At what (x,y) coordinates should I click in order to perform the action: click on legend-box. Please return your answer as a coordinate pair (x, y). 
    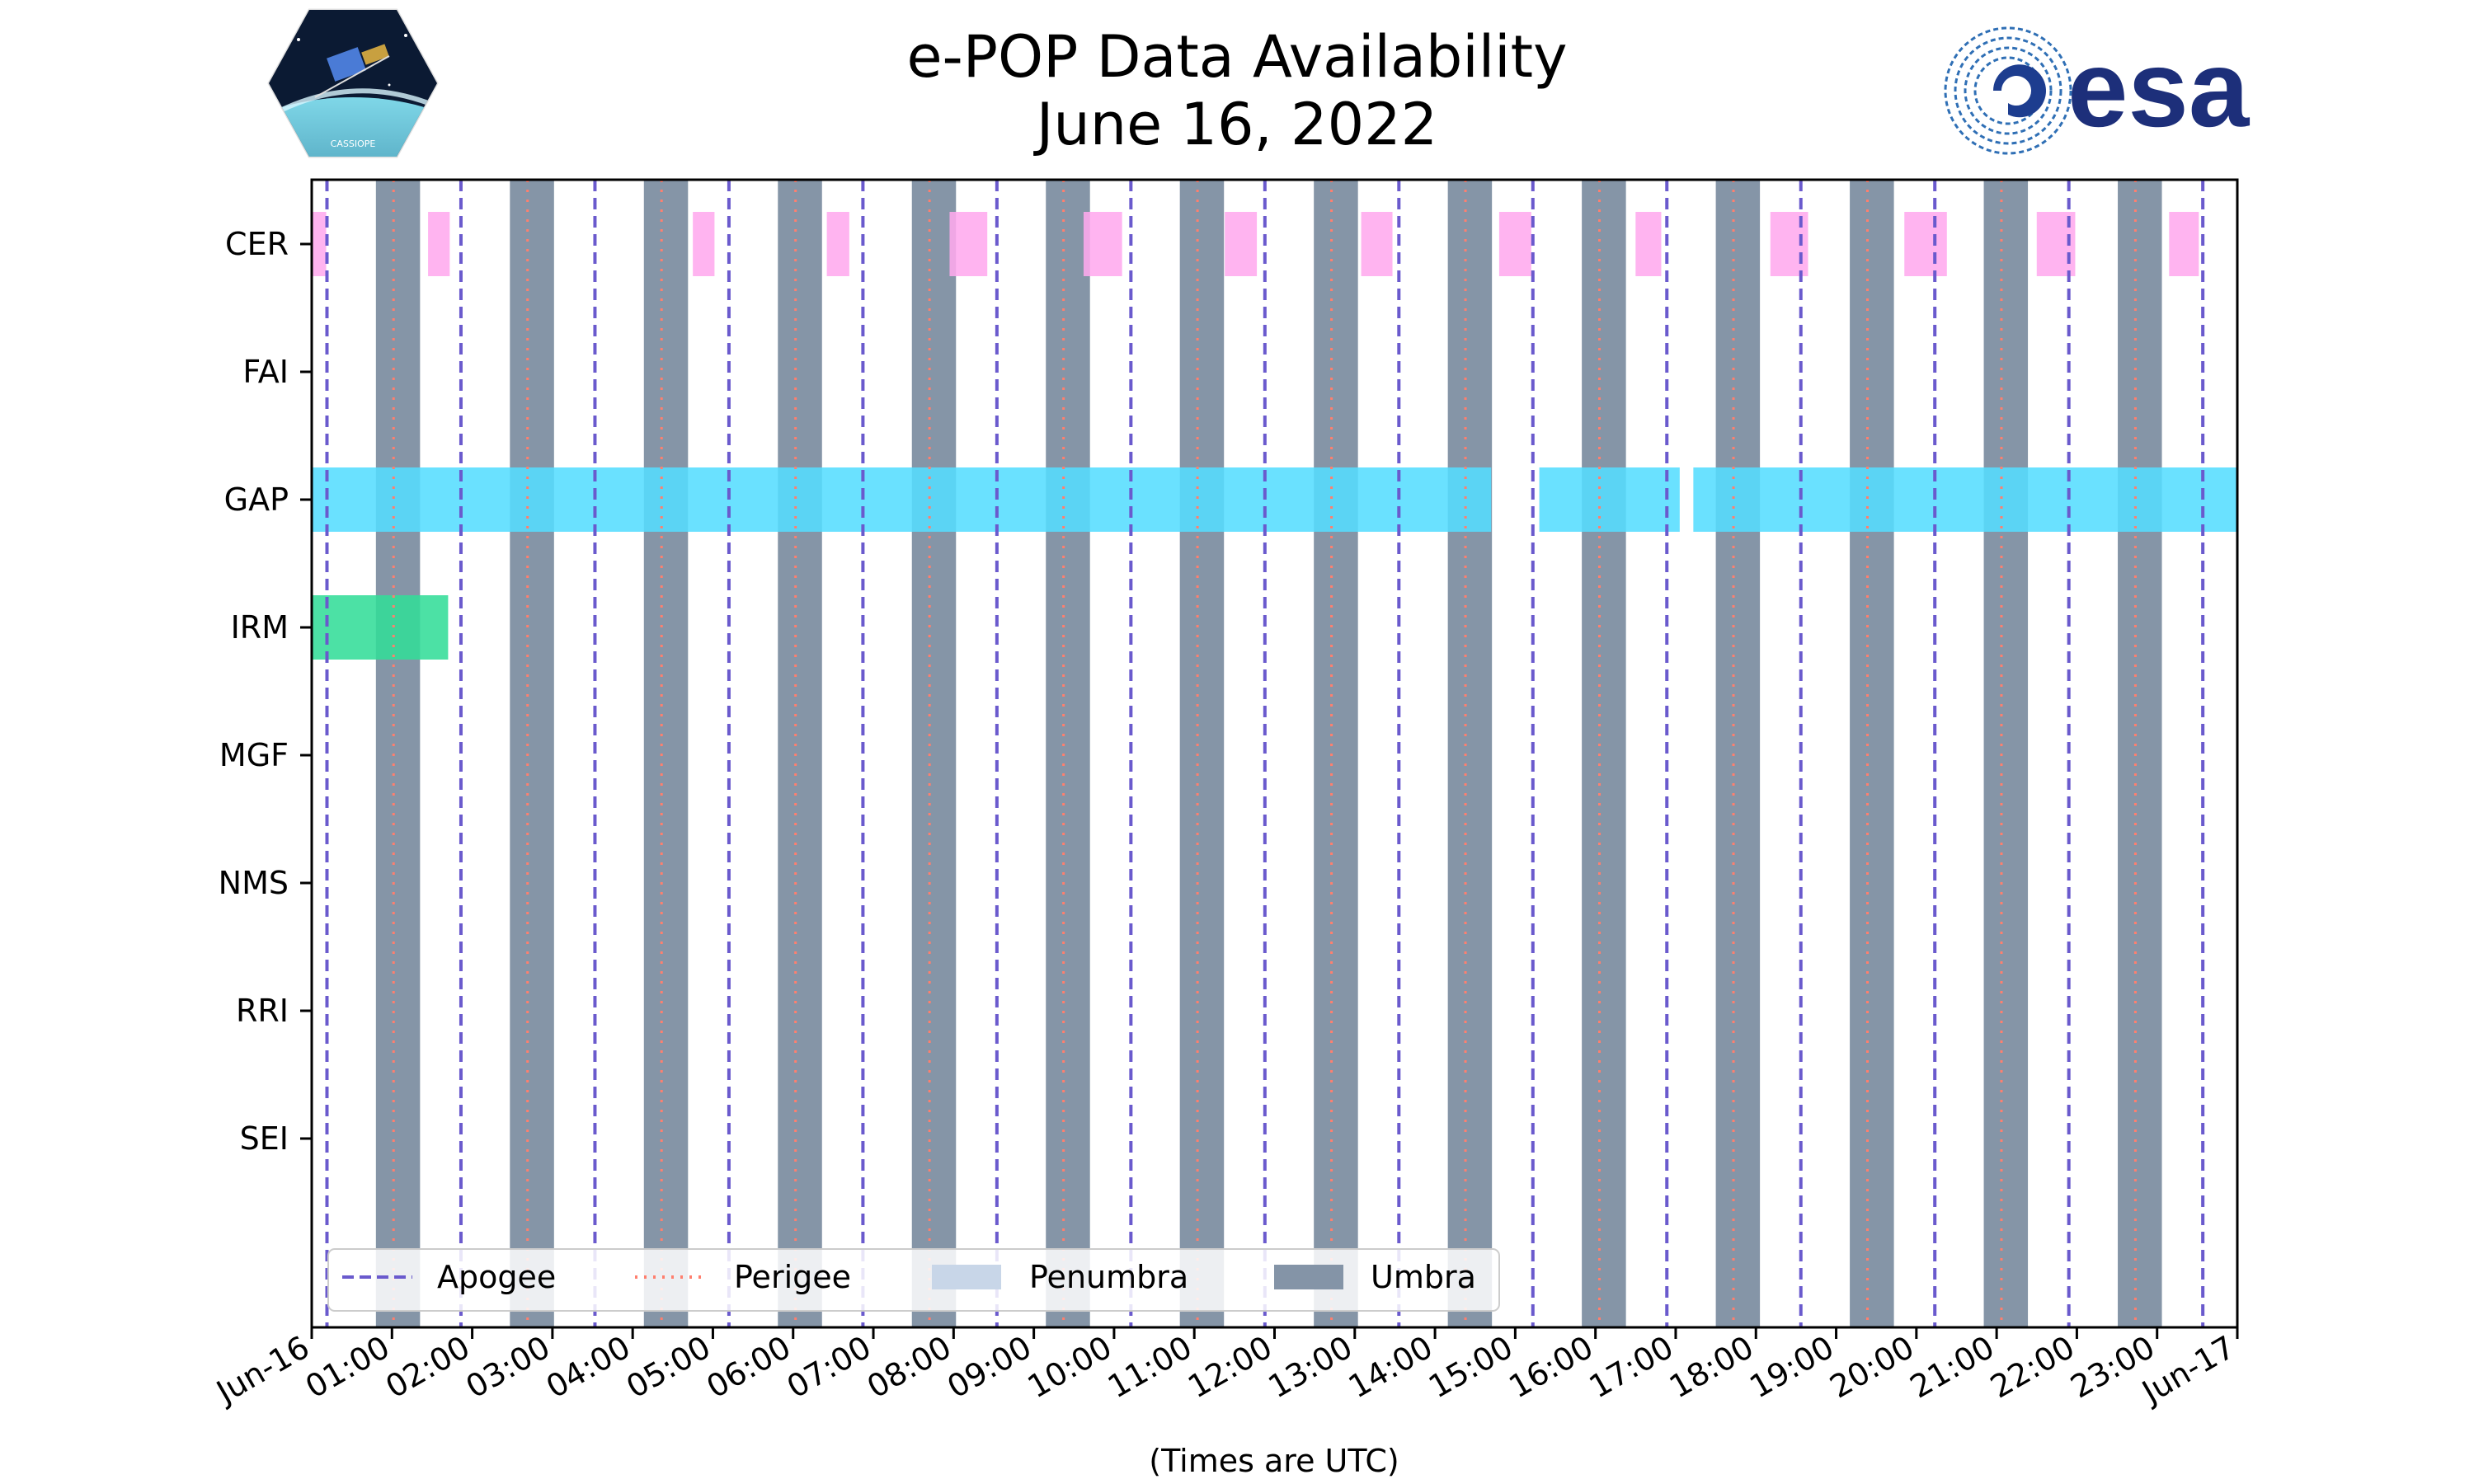
    Looking at the image, I should click on (913, 1280).